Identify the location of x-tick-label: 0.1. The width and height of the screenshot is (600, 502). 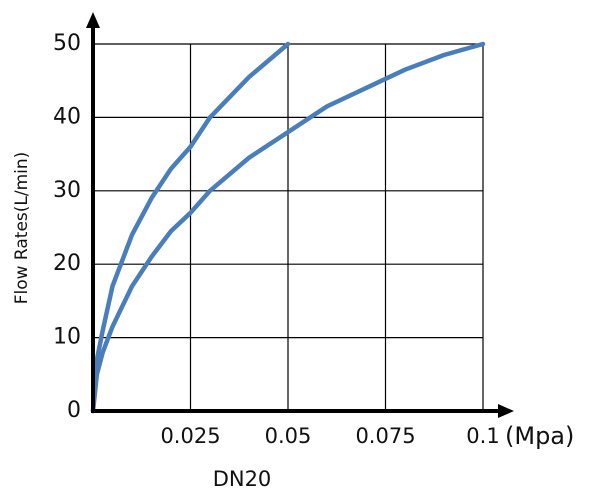
(482, 436).